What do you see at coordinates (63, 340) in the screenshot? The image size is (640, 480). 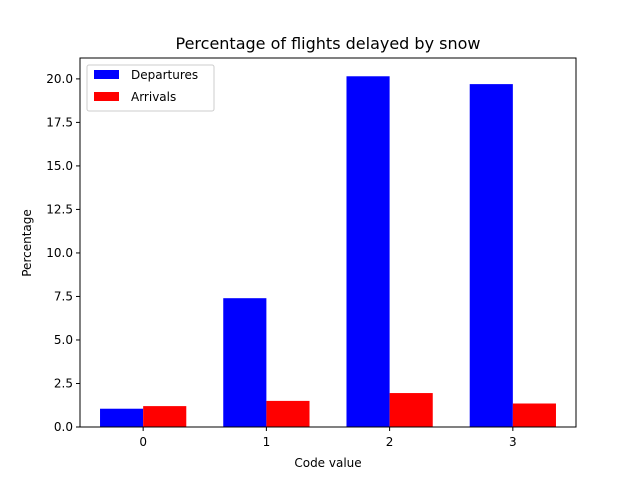 I see `y-tick-label: 5.0` at bounding box center [63, 340].